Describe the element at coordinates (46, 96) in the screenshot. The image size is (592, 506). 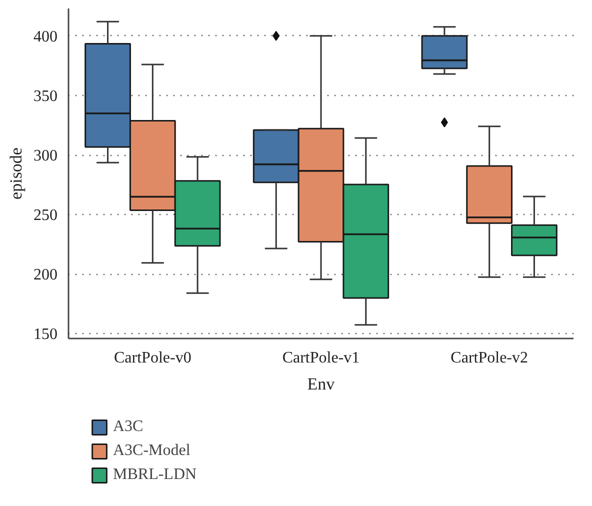
I see `y-tick-label: 350` at that location.